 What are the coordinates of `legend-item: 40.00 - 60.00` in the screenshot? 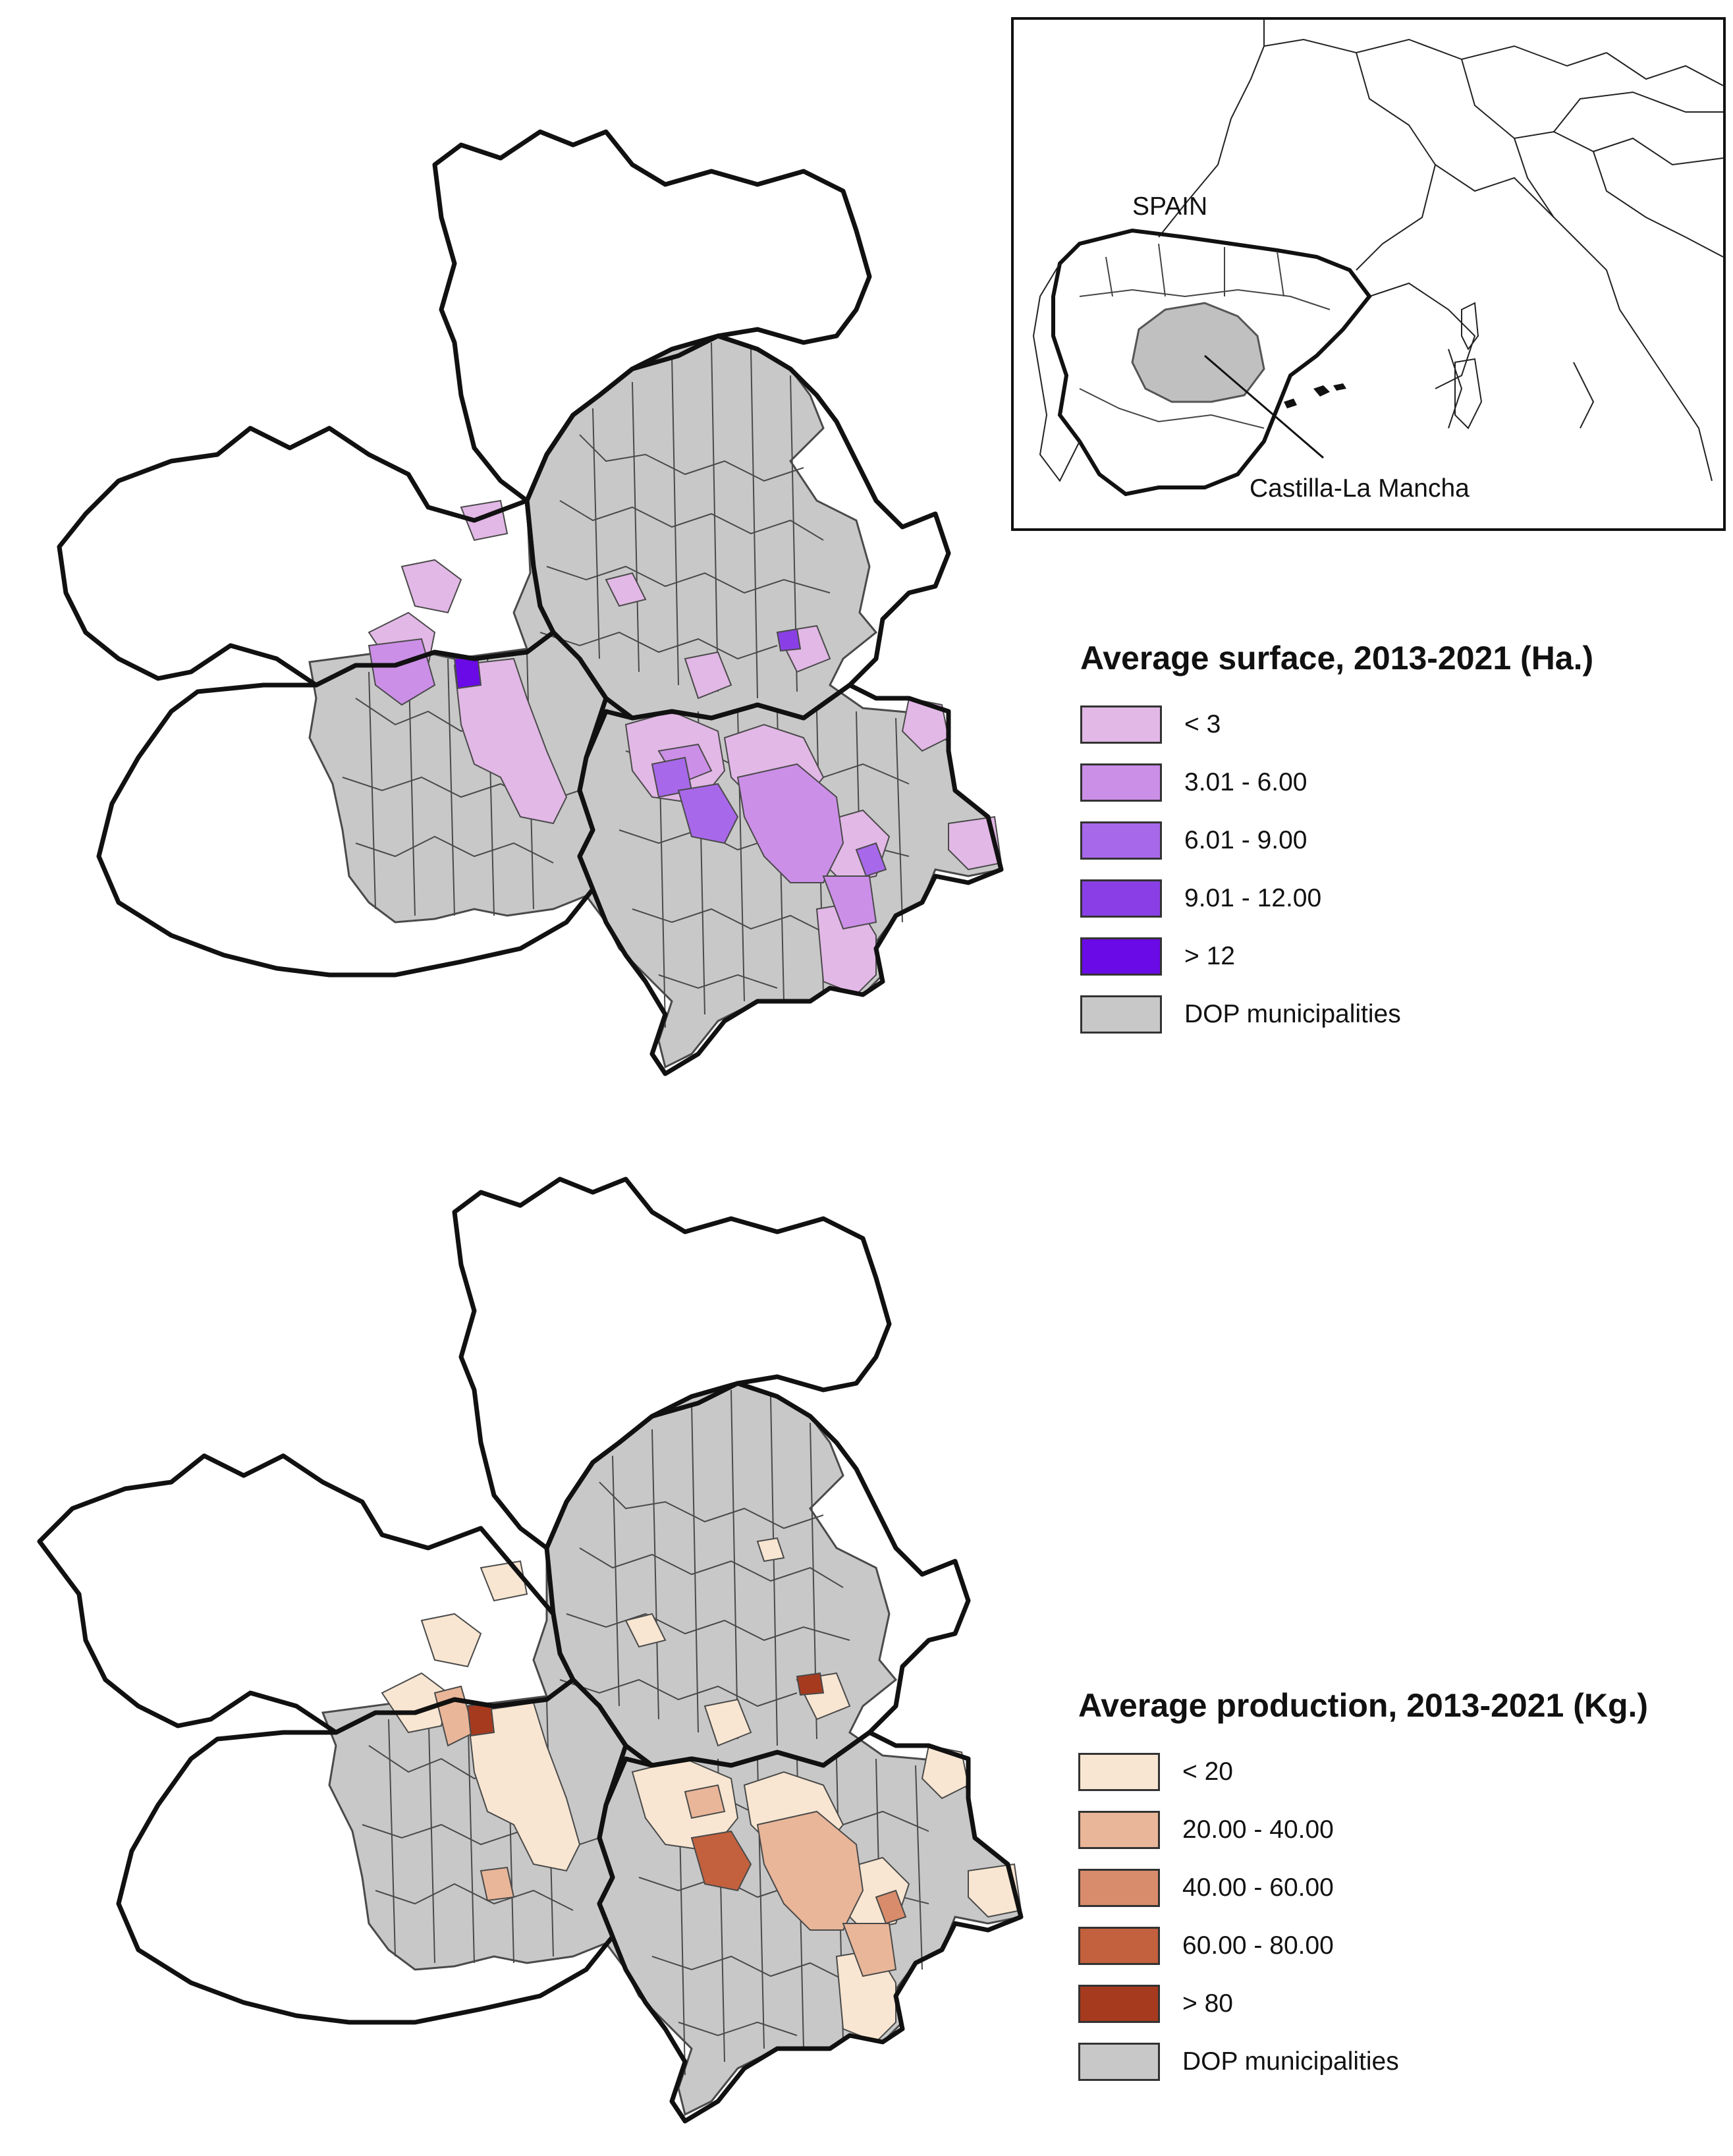 It's located at (1363, 1888).